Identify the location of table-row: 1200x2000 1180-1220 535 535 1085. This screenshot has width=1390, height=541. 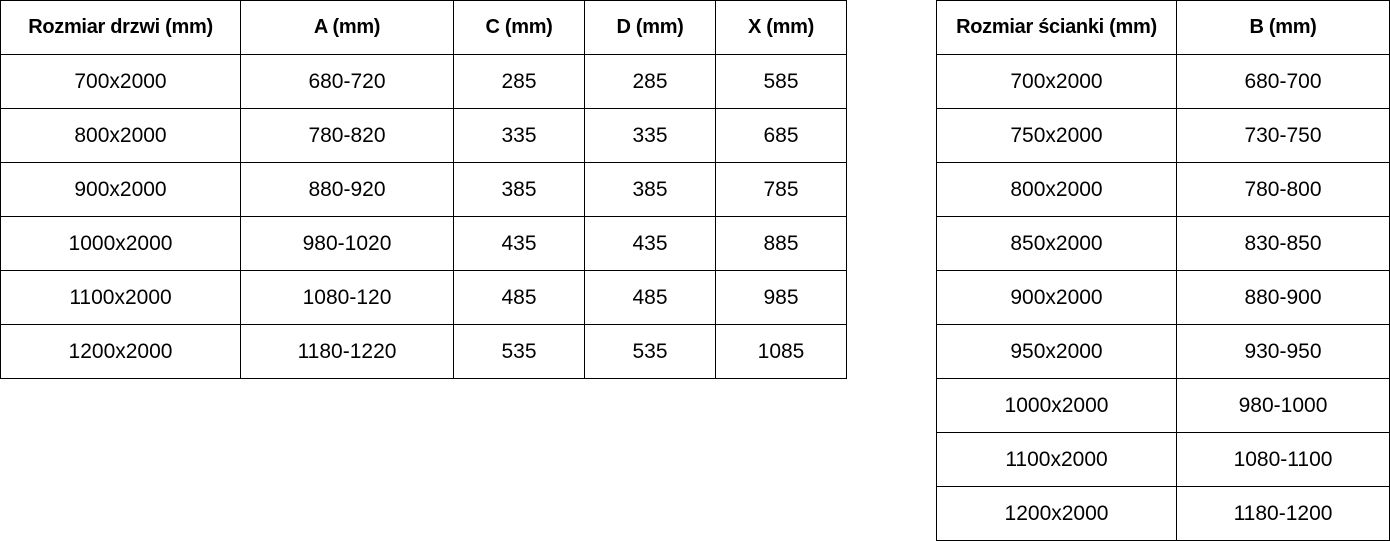
(423, 351).